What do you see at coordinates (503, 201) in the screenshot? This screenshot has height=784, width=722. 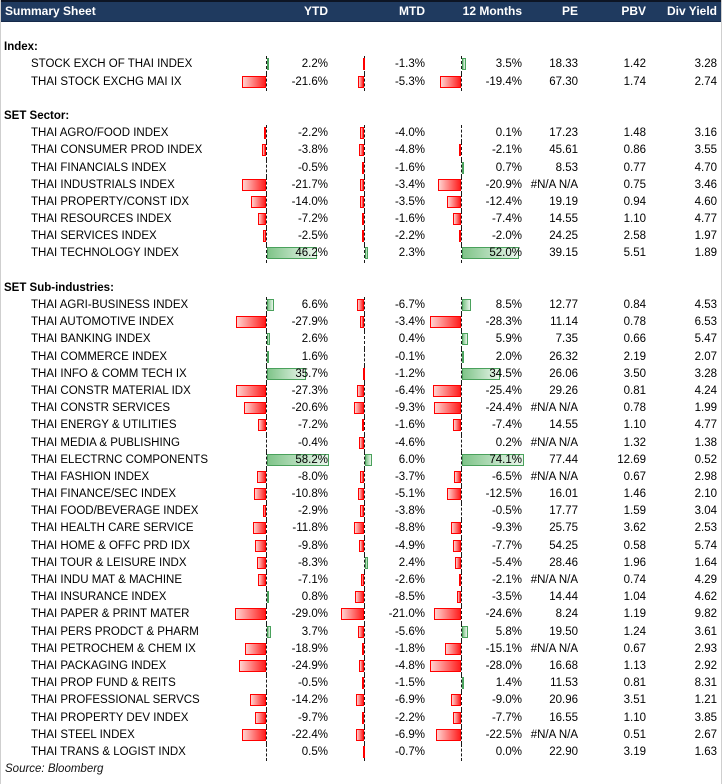 I see `12m-value: -12.4%` at bounding box center [503, 201].